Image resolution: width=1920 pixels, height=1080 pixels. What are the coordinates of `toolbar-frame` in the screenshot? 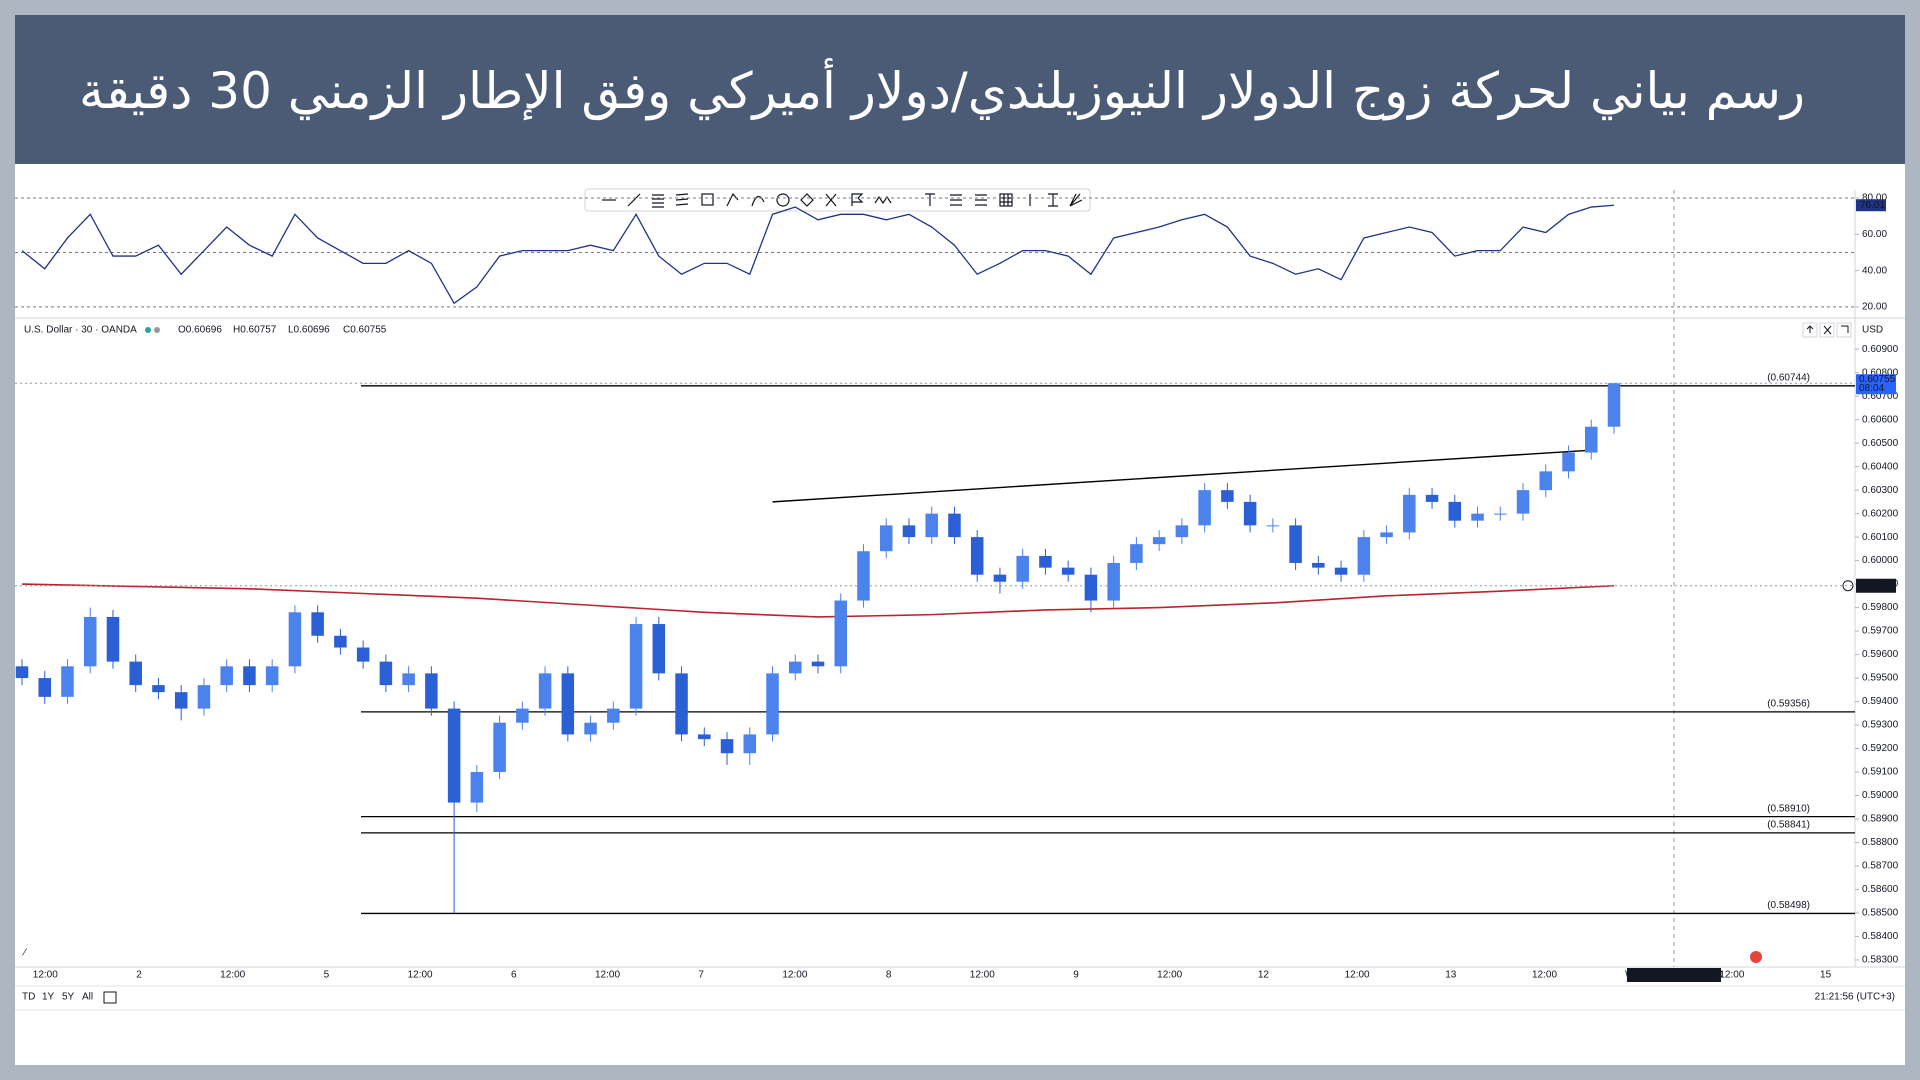 It's located at (837, 200).